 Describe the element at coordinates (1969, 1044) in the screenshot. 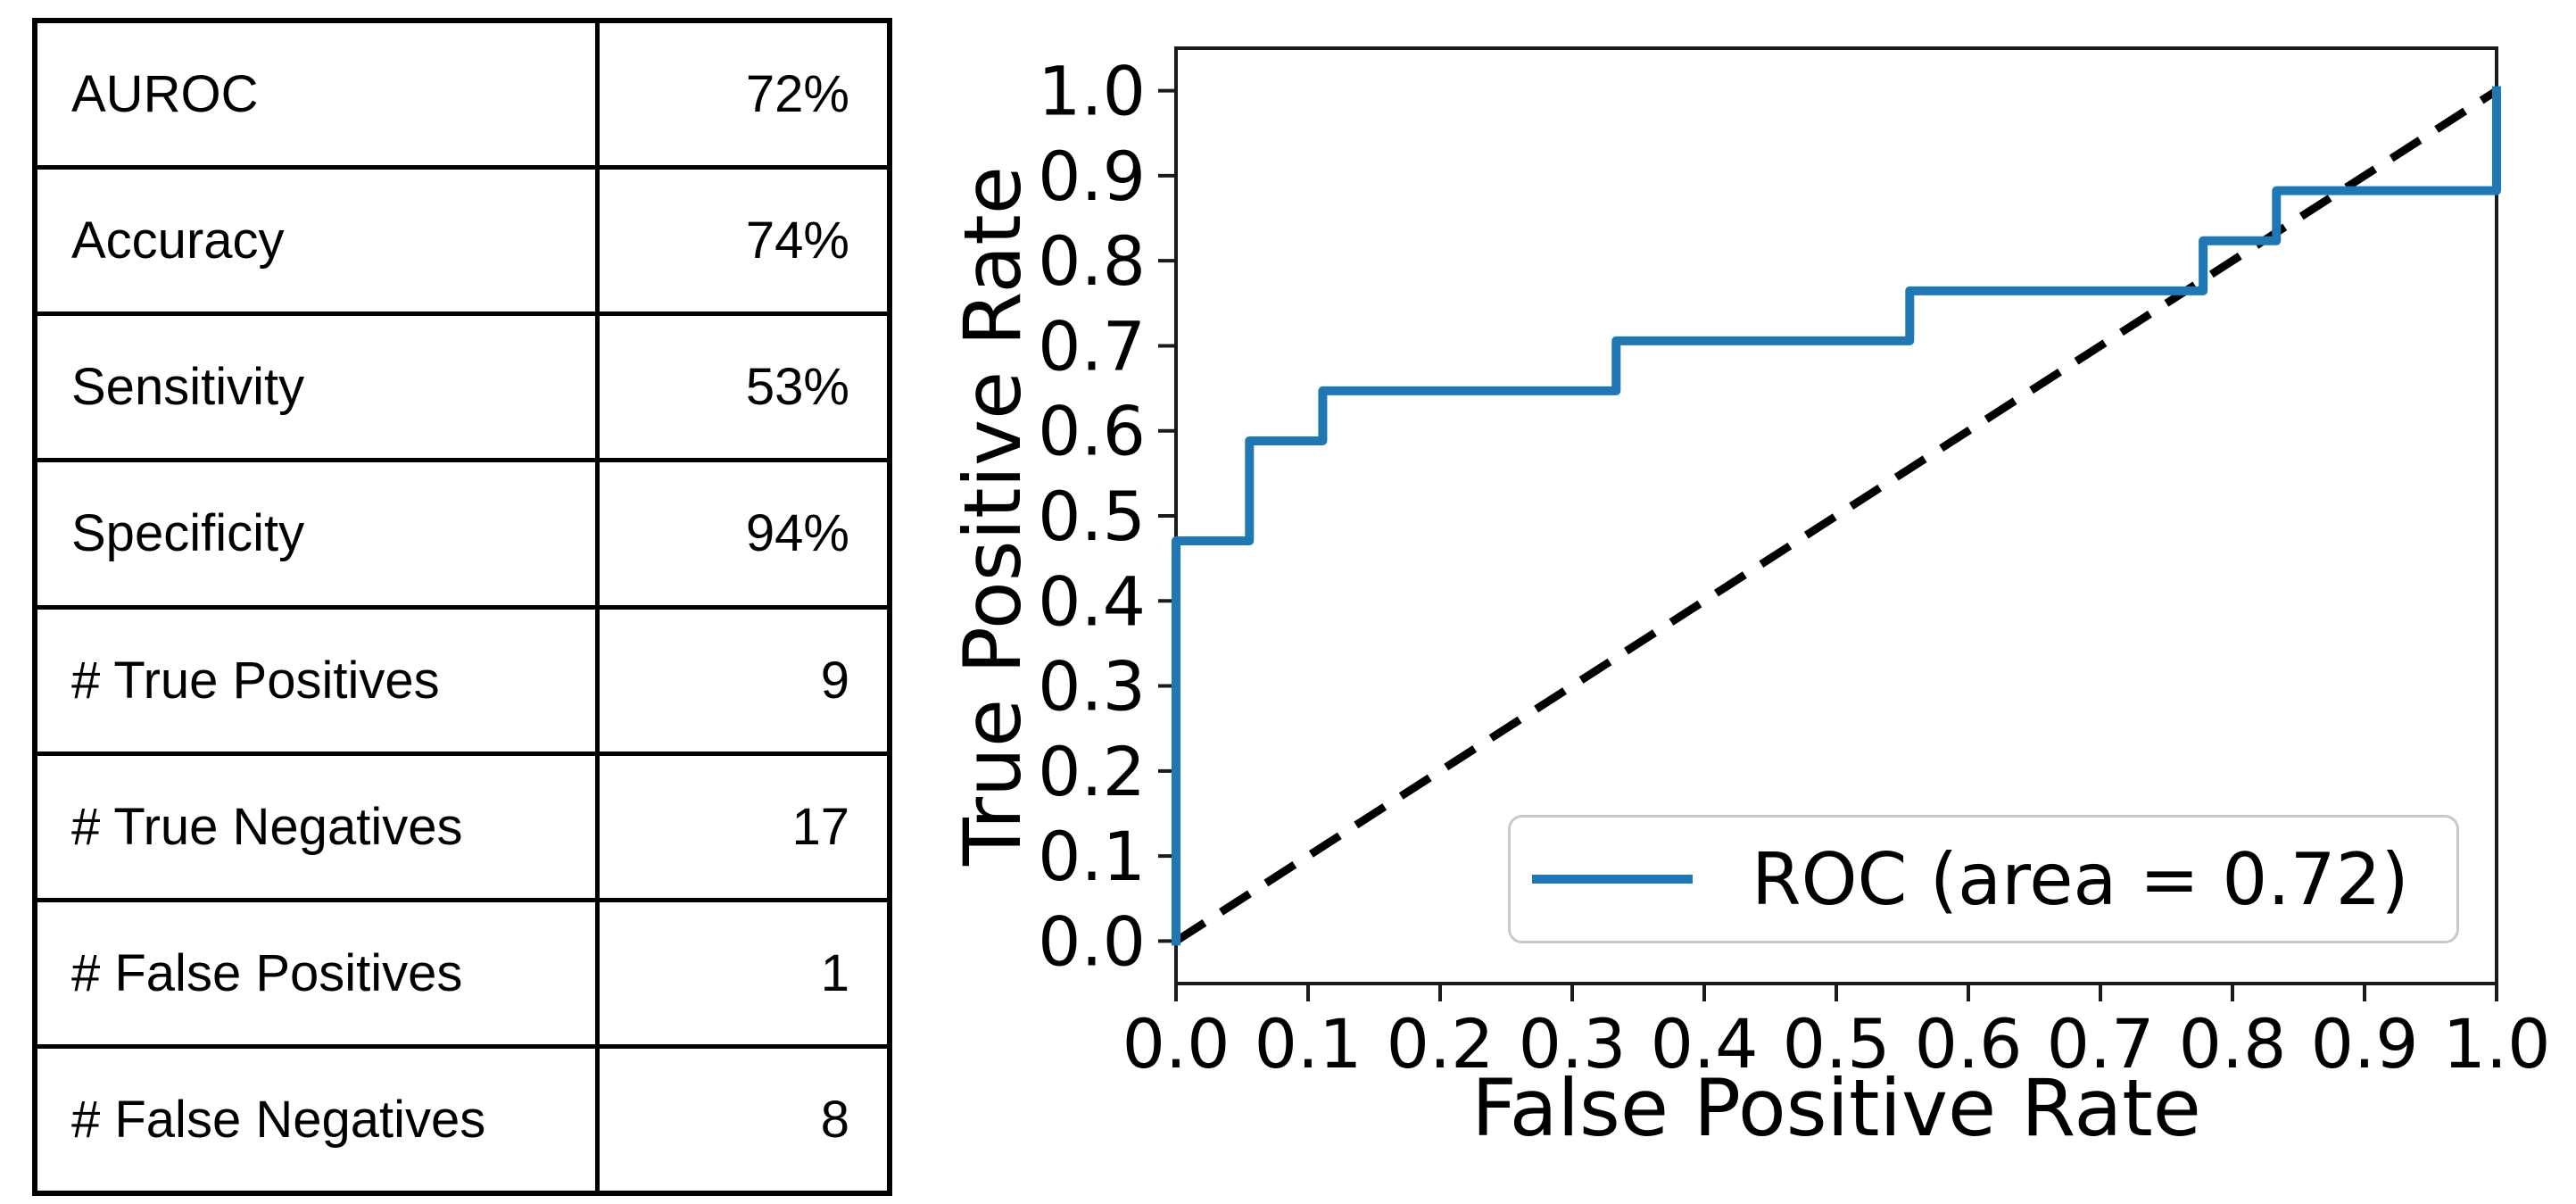

I see `x-tick-label: 0.6` at that location.